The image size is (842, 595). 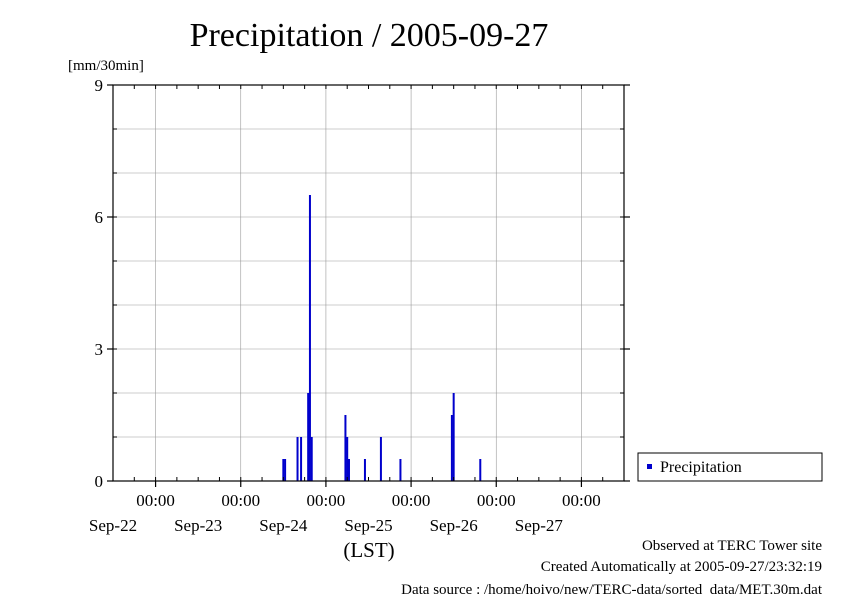 I want to click on x-date-label: Sep-22, so click(x=113, y=525).